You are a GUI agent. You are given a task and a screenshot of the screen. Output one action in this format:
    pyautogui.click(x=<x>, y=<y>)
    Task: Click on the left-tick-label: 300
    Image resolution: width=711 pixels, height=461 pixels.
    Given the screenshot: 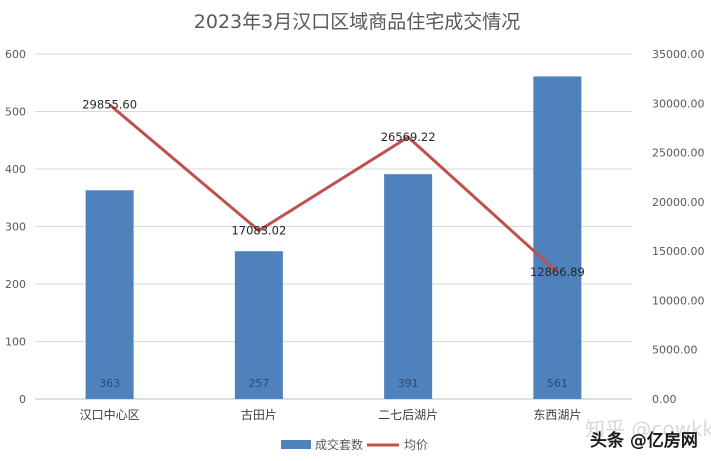 What is the action you would take?
    pyautogui.click(x=15, y=227)
    